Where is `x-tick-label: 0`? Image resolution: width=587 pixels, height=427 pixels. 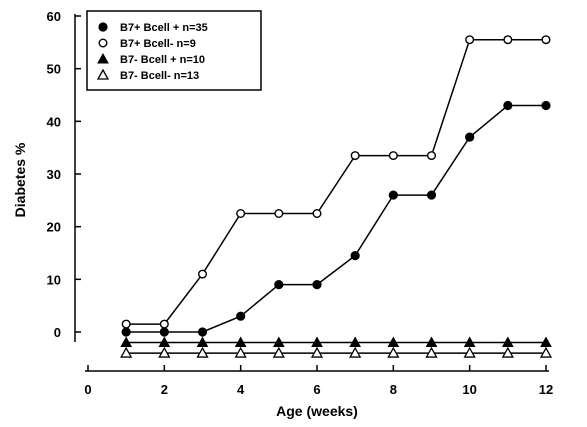 x-tick-label: 0 is located at coordinates (87, 389).